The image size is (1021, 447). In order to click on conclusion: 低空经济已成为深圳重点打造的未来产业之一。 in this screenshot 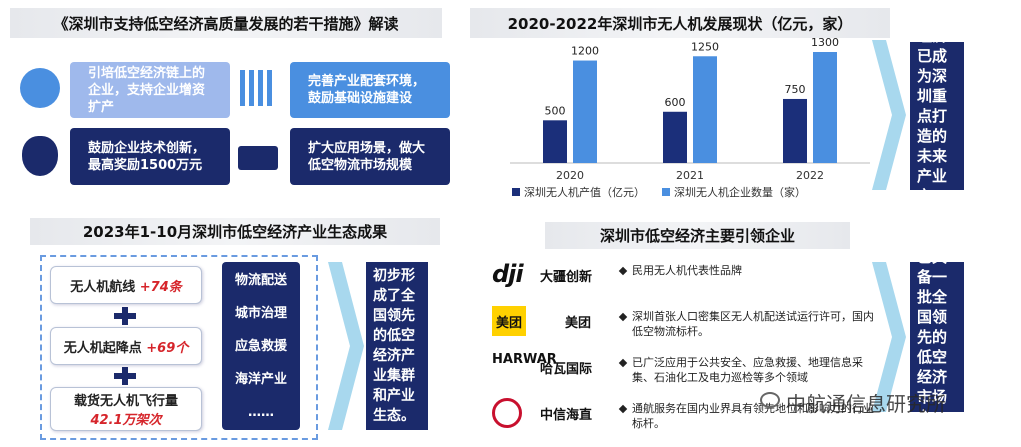, I will do `click(937, 116)`.